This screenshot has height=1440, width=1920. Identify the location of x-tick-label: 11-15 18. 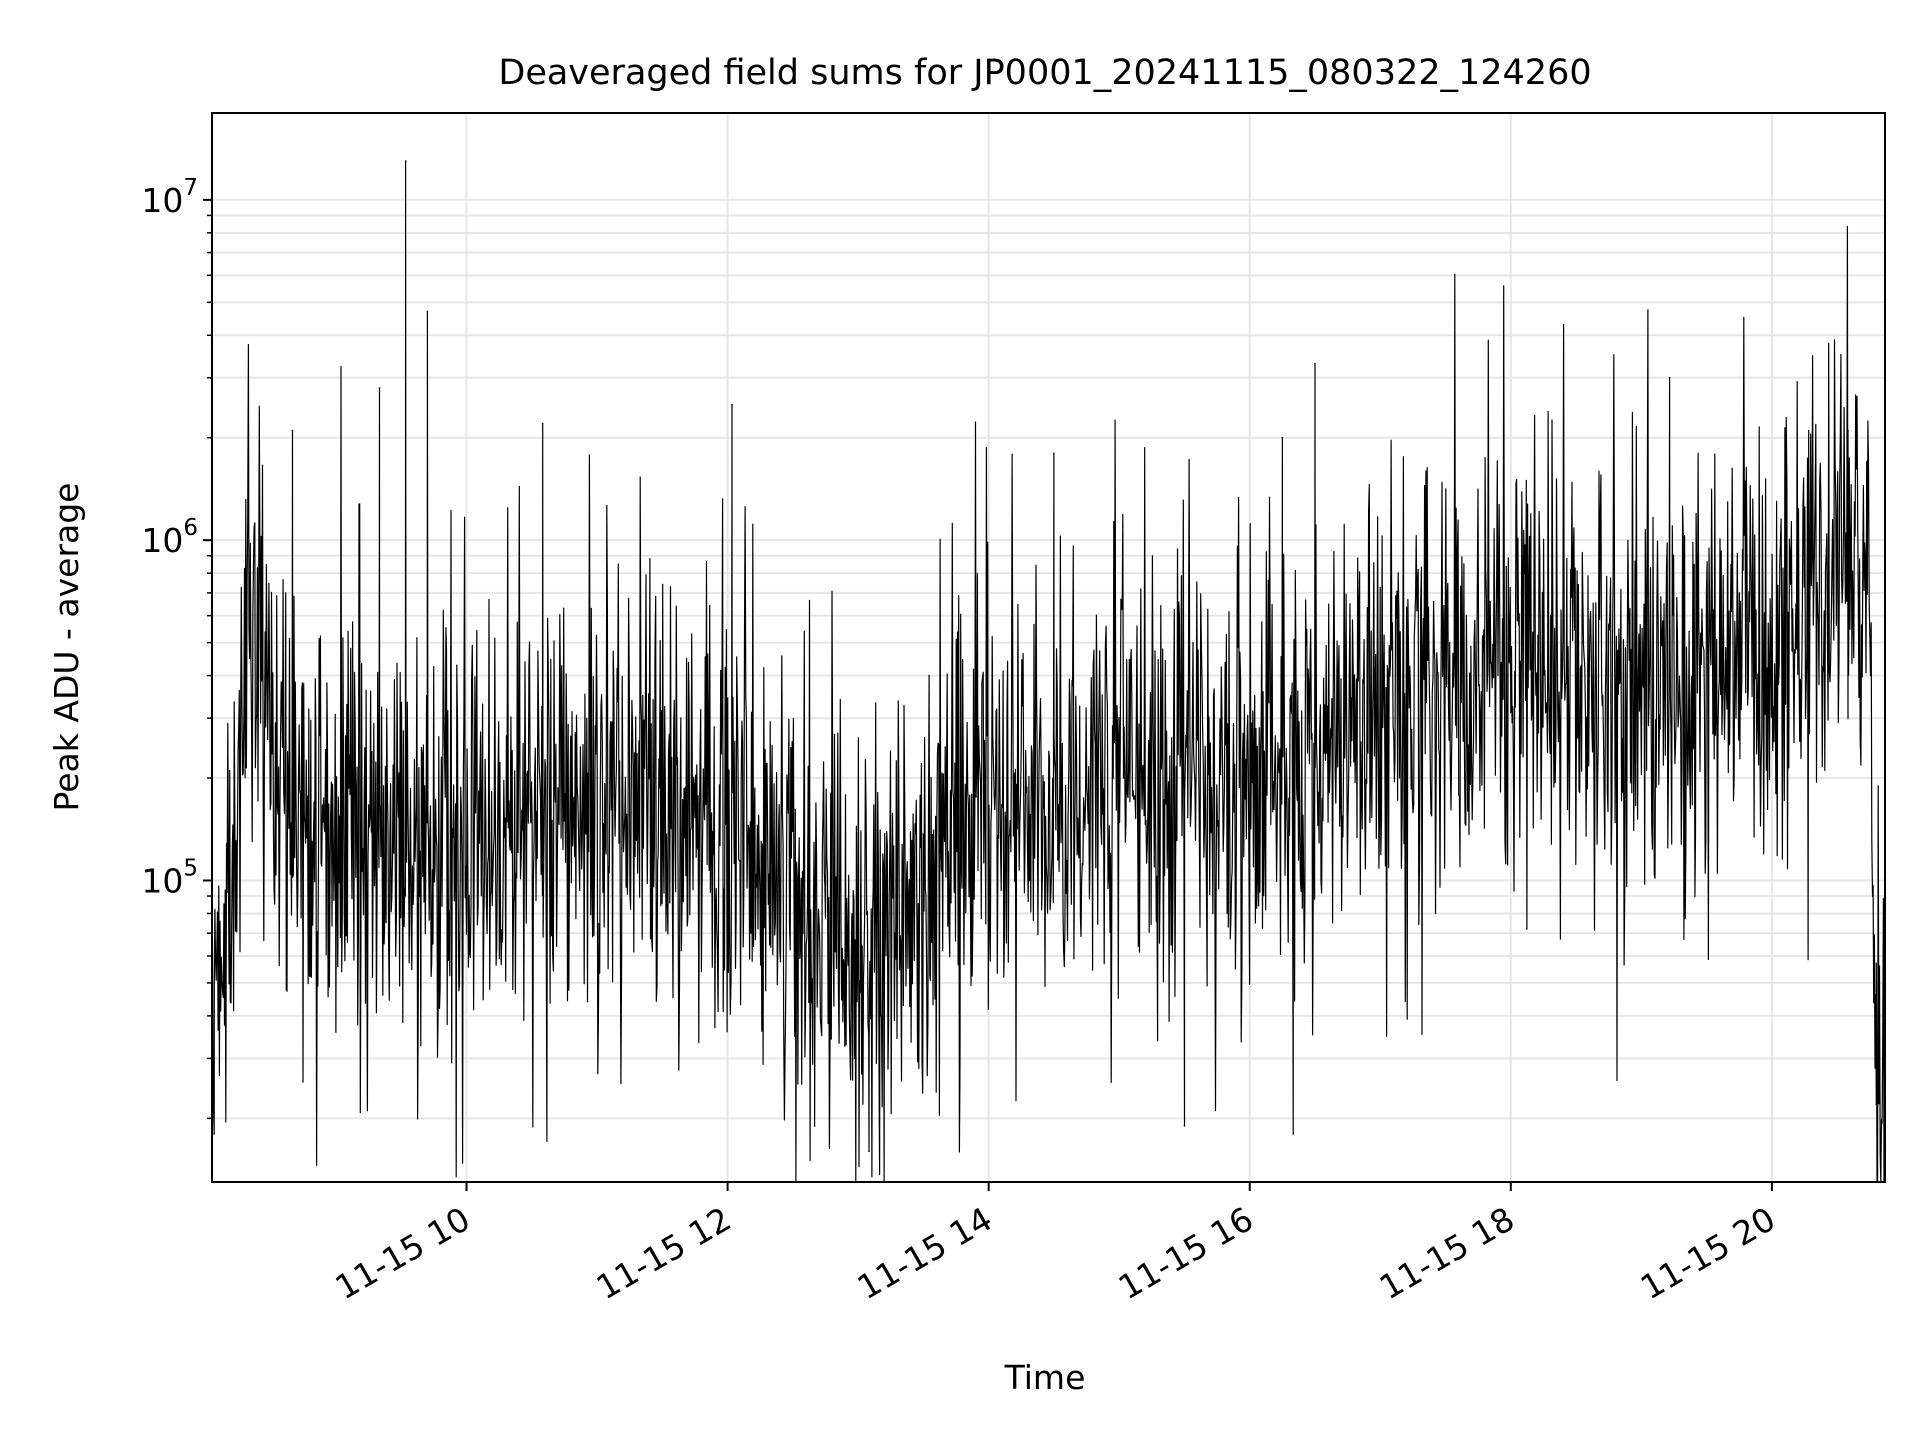
(1447, 1253).